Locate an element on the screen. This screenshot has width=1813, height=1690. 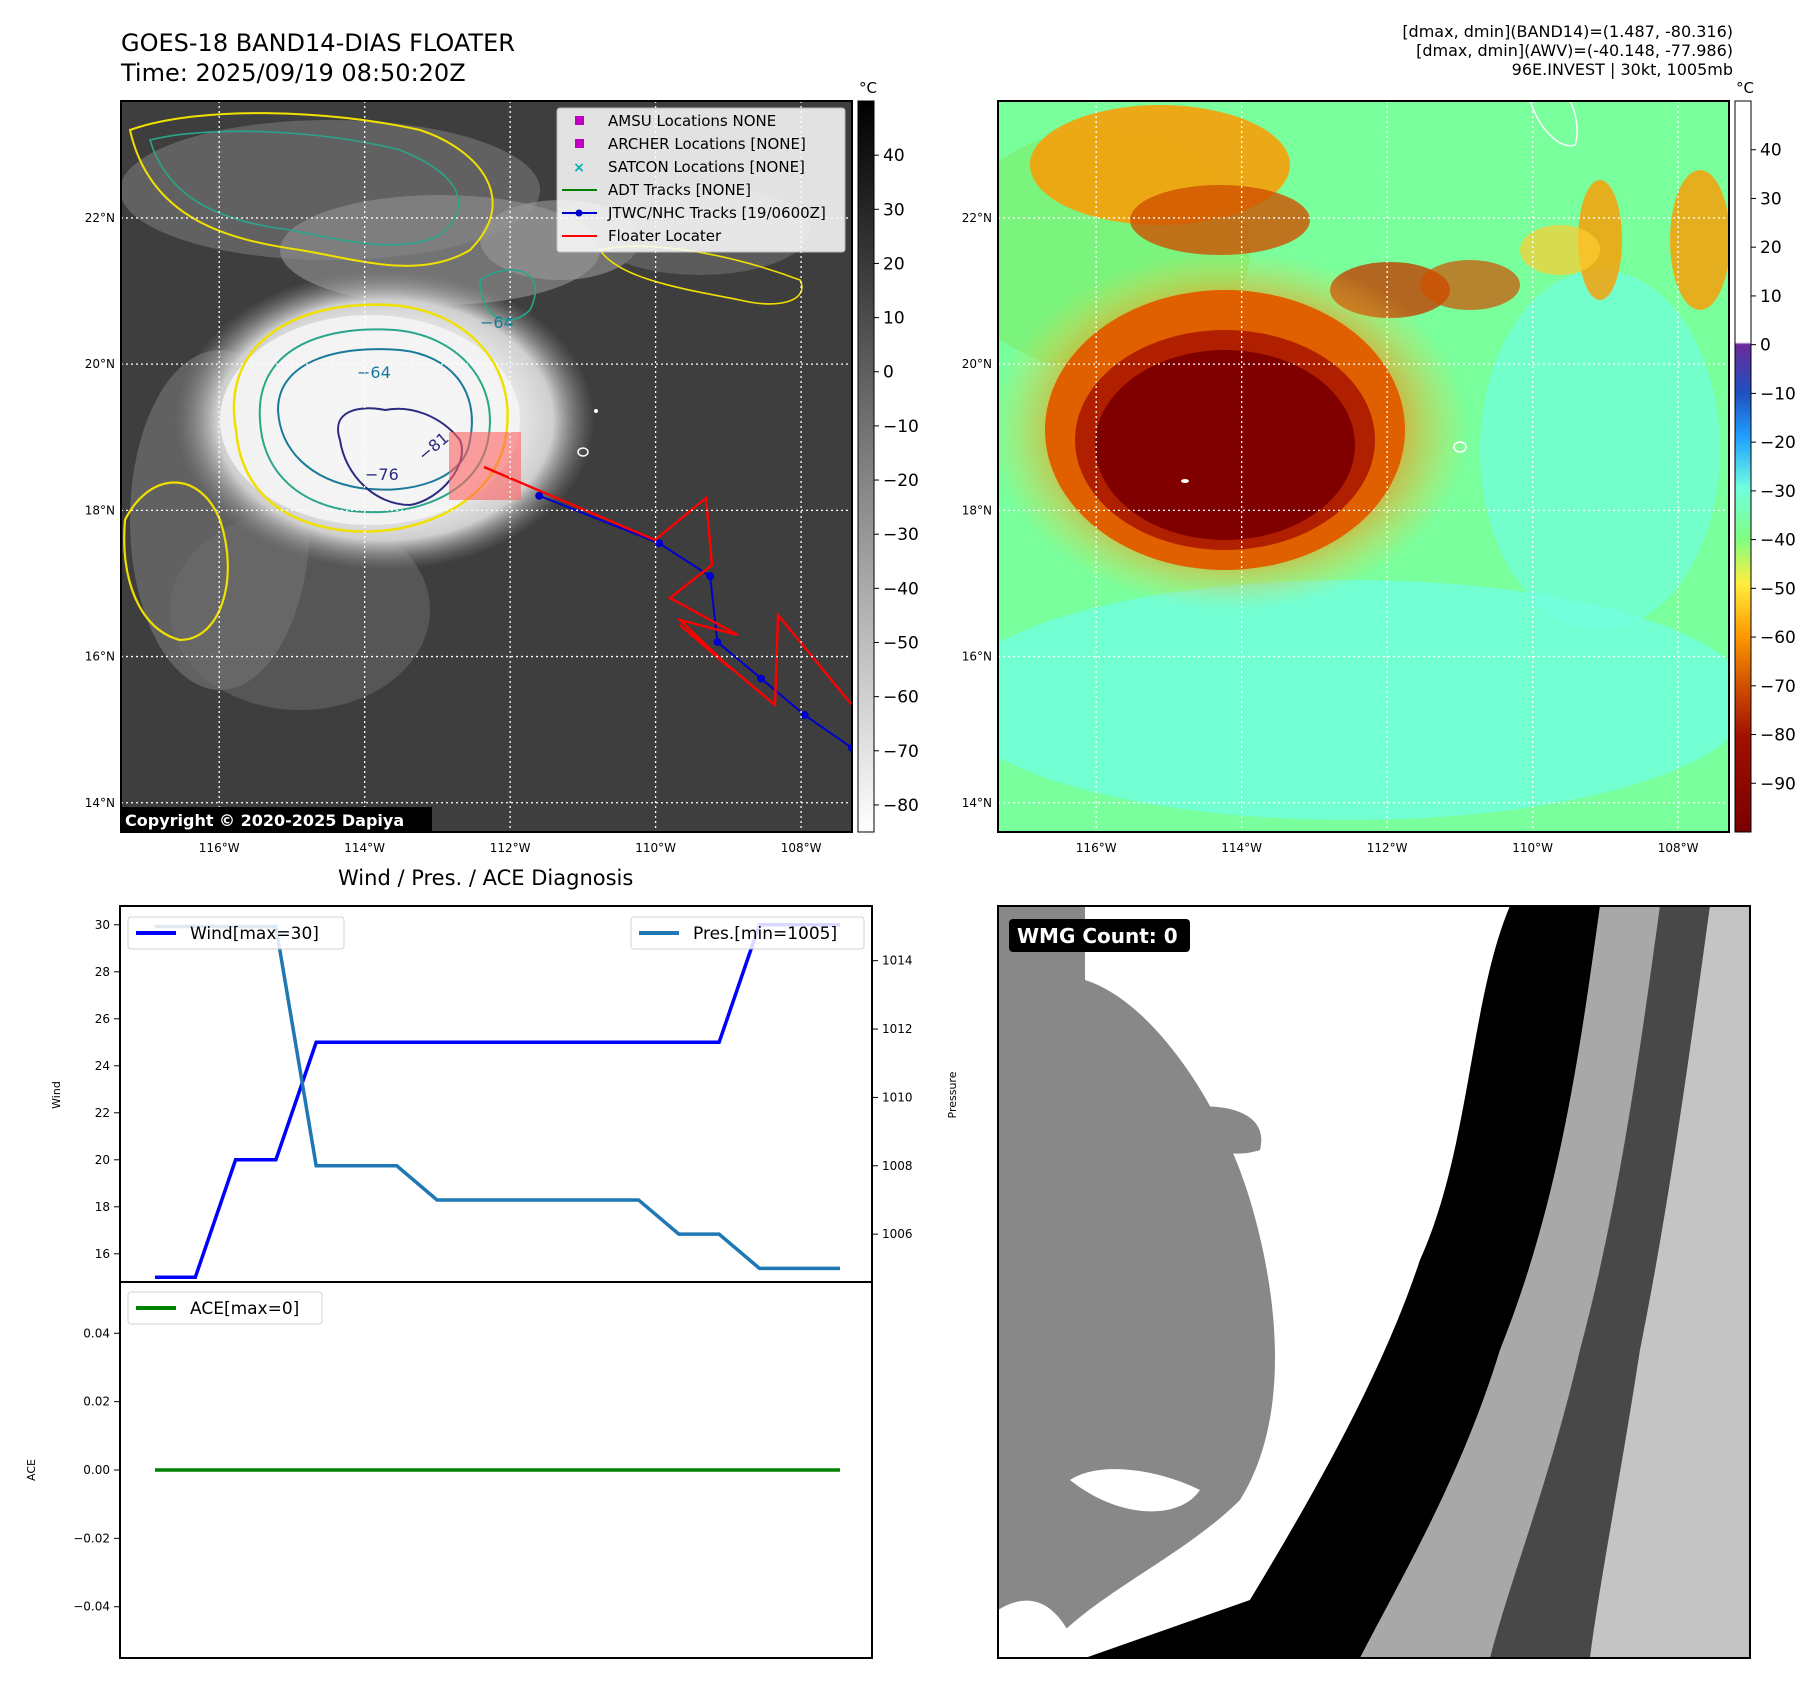
ace-tick-label: 0.00 is located at coordinates (96, 1470).